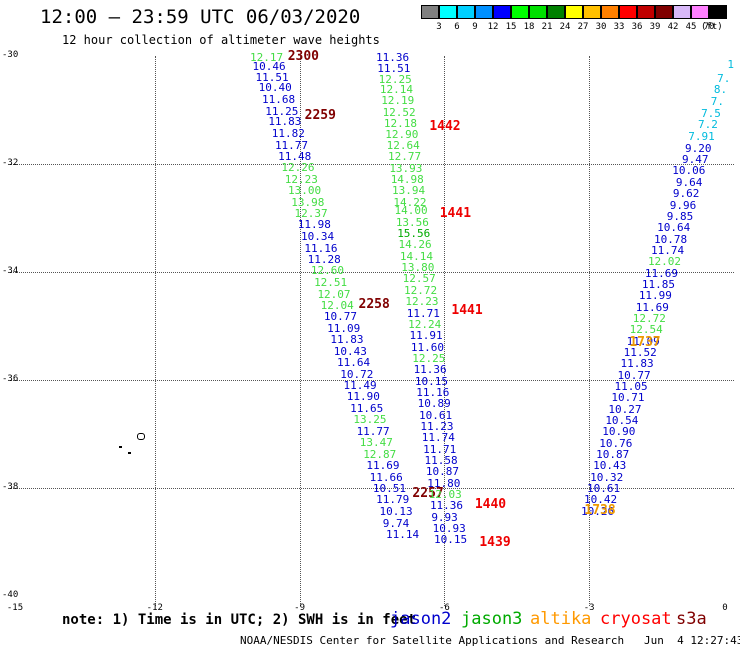  I want to click on wave-height-point: 12.64, so click(403, 146).